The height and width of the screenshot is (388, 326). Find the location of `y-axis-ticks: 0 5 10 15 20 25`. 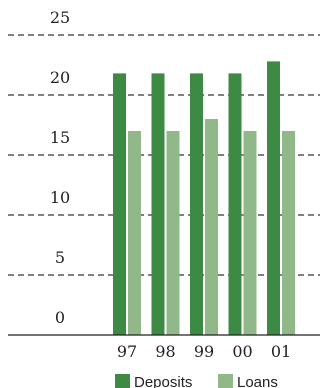

y-axis-ticks: 0 5 10 15 20 25 is located at coordinates (60, 167).